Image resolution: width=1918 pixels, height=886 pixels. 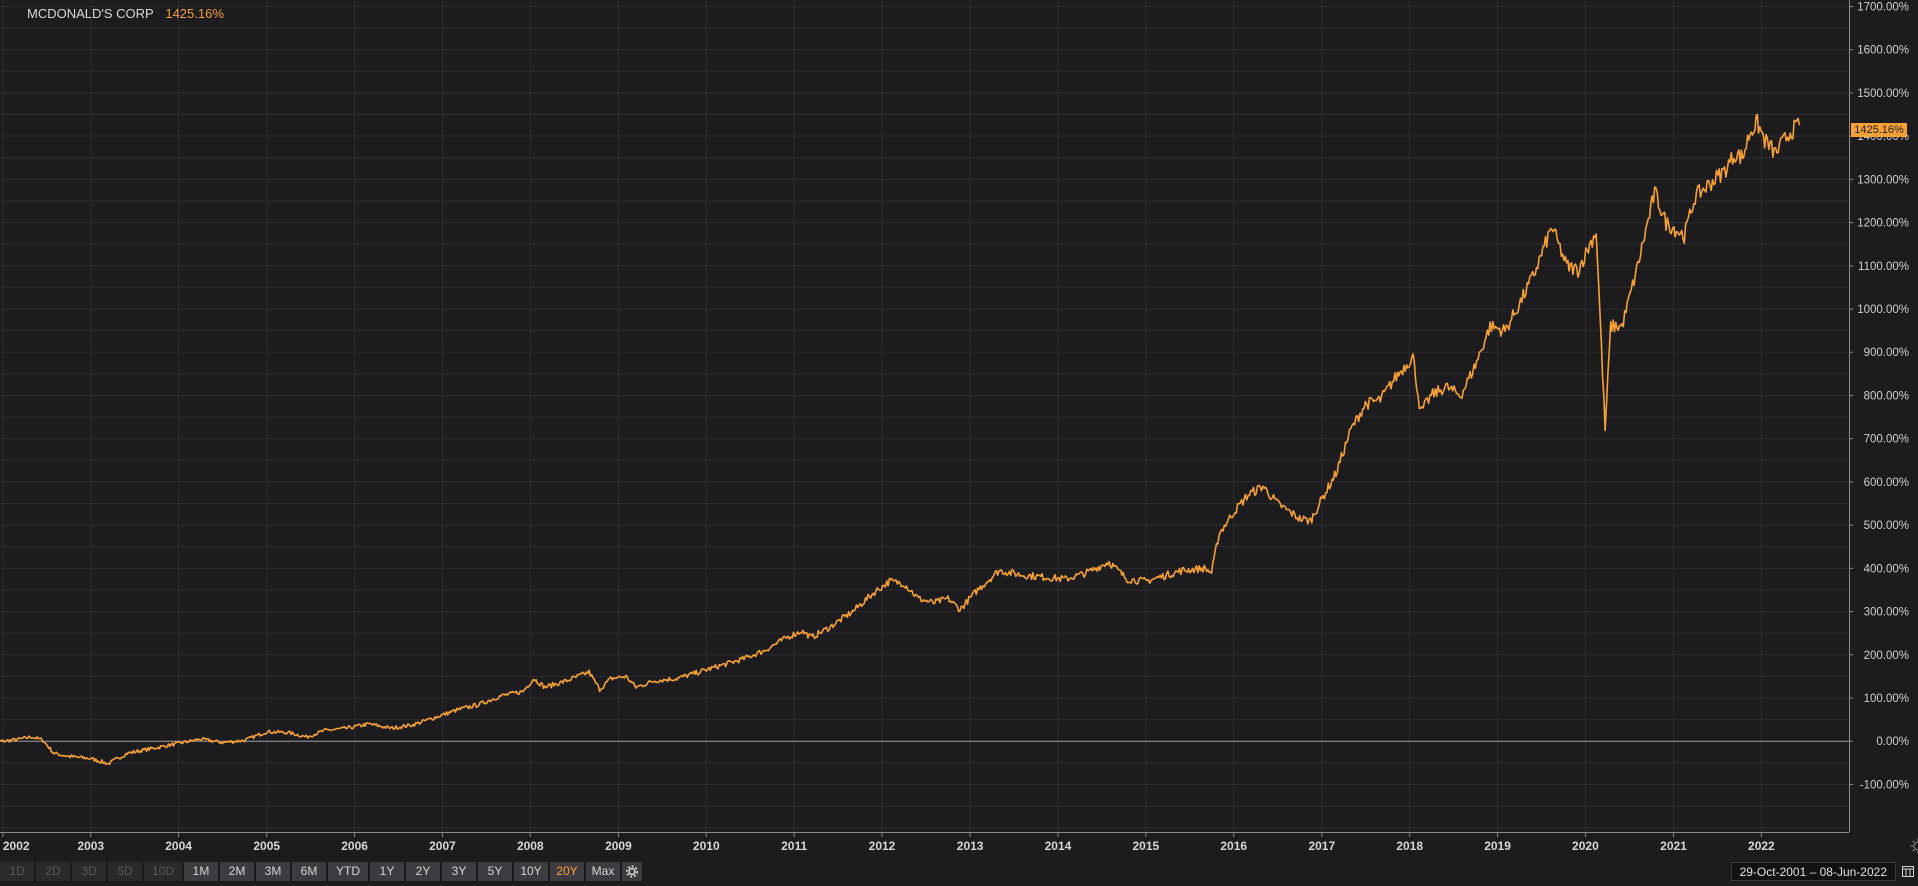 What do you see at coordinates (266, 846) in the screenshot?
I see `x-tick-label: 2005` at bounding box center [266, 846].